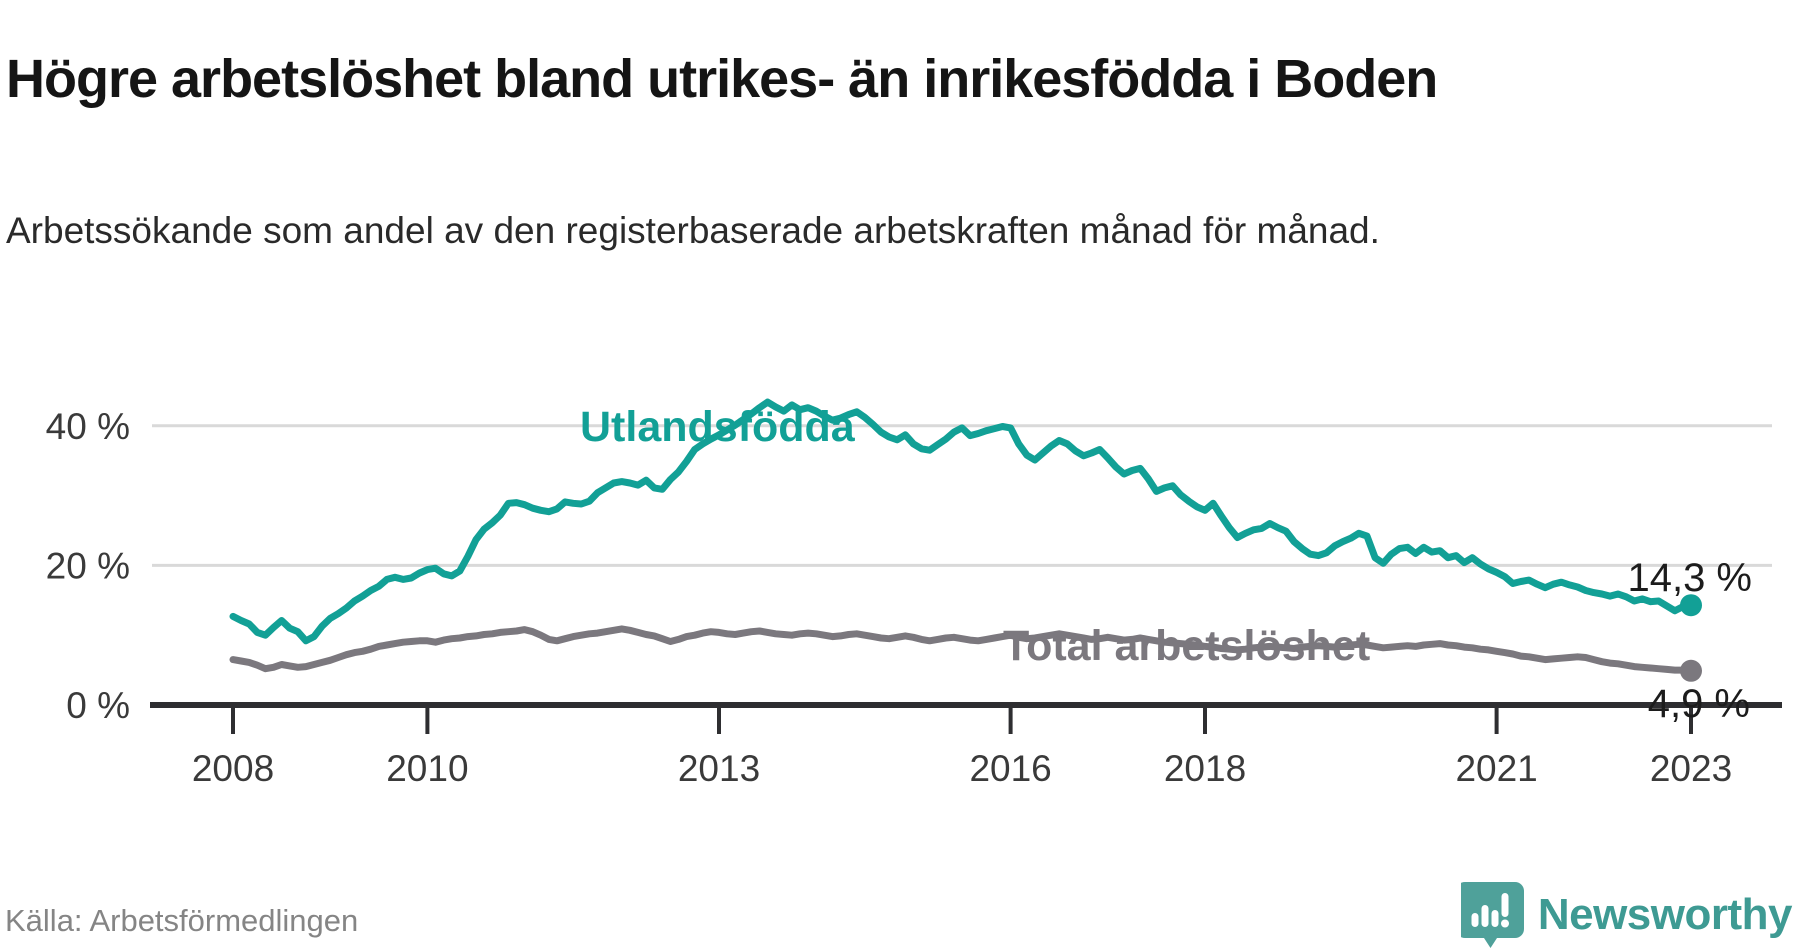 The width and height of the screenshot is (1800, 948). Describe the element at coordinates (1505, 905) in the screenshot. I see `exclamation-bar` at that location.